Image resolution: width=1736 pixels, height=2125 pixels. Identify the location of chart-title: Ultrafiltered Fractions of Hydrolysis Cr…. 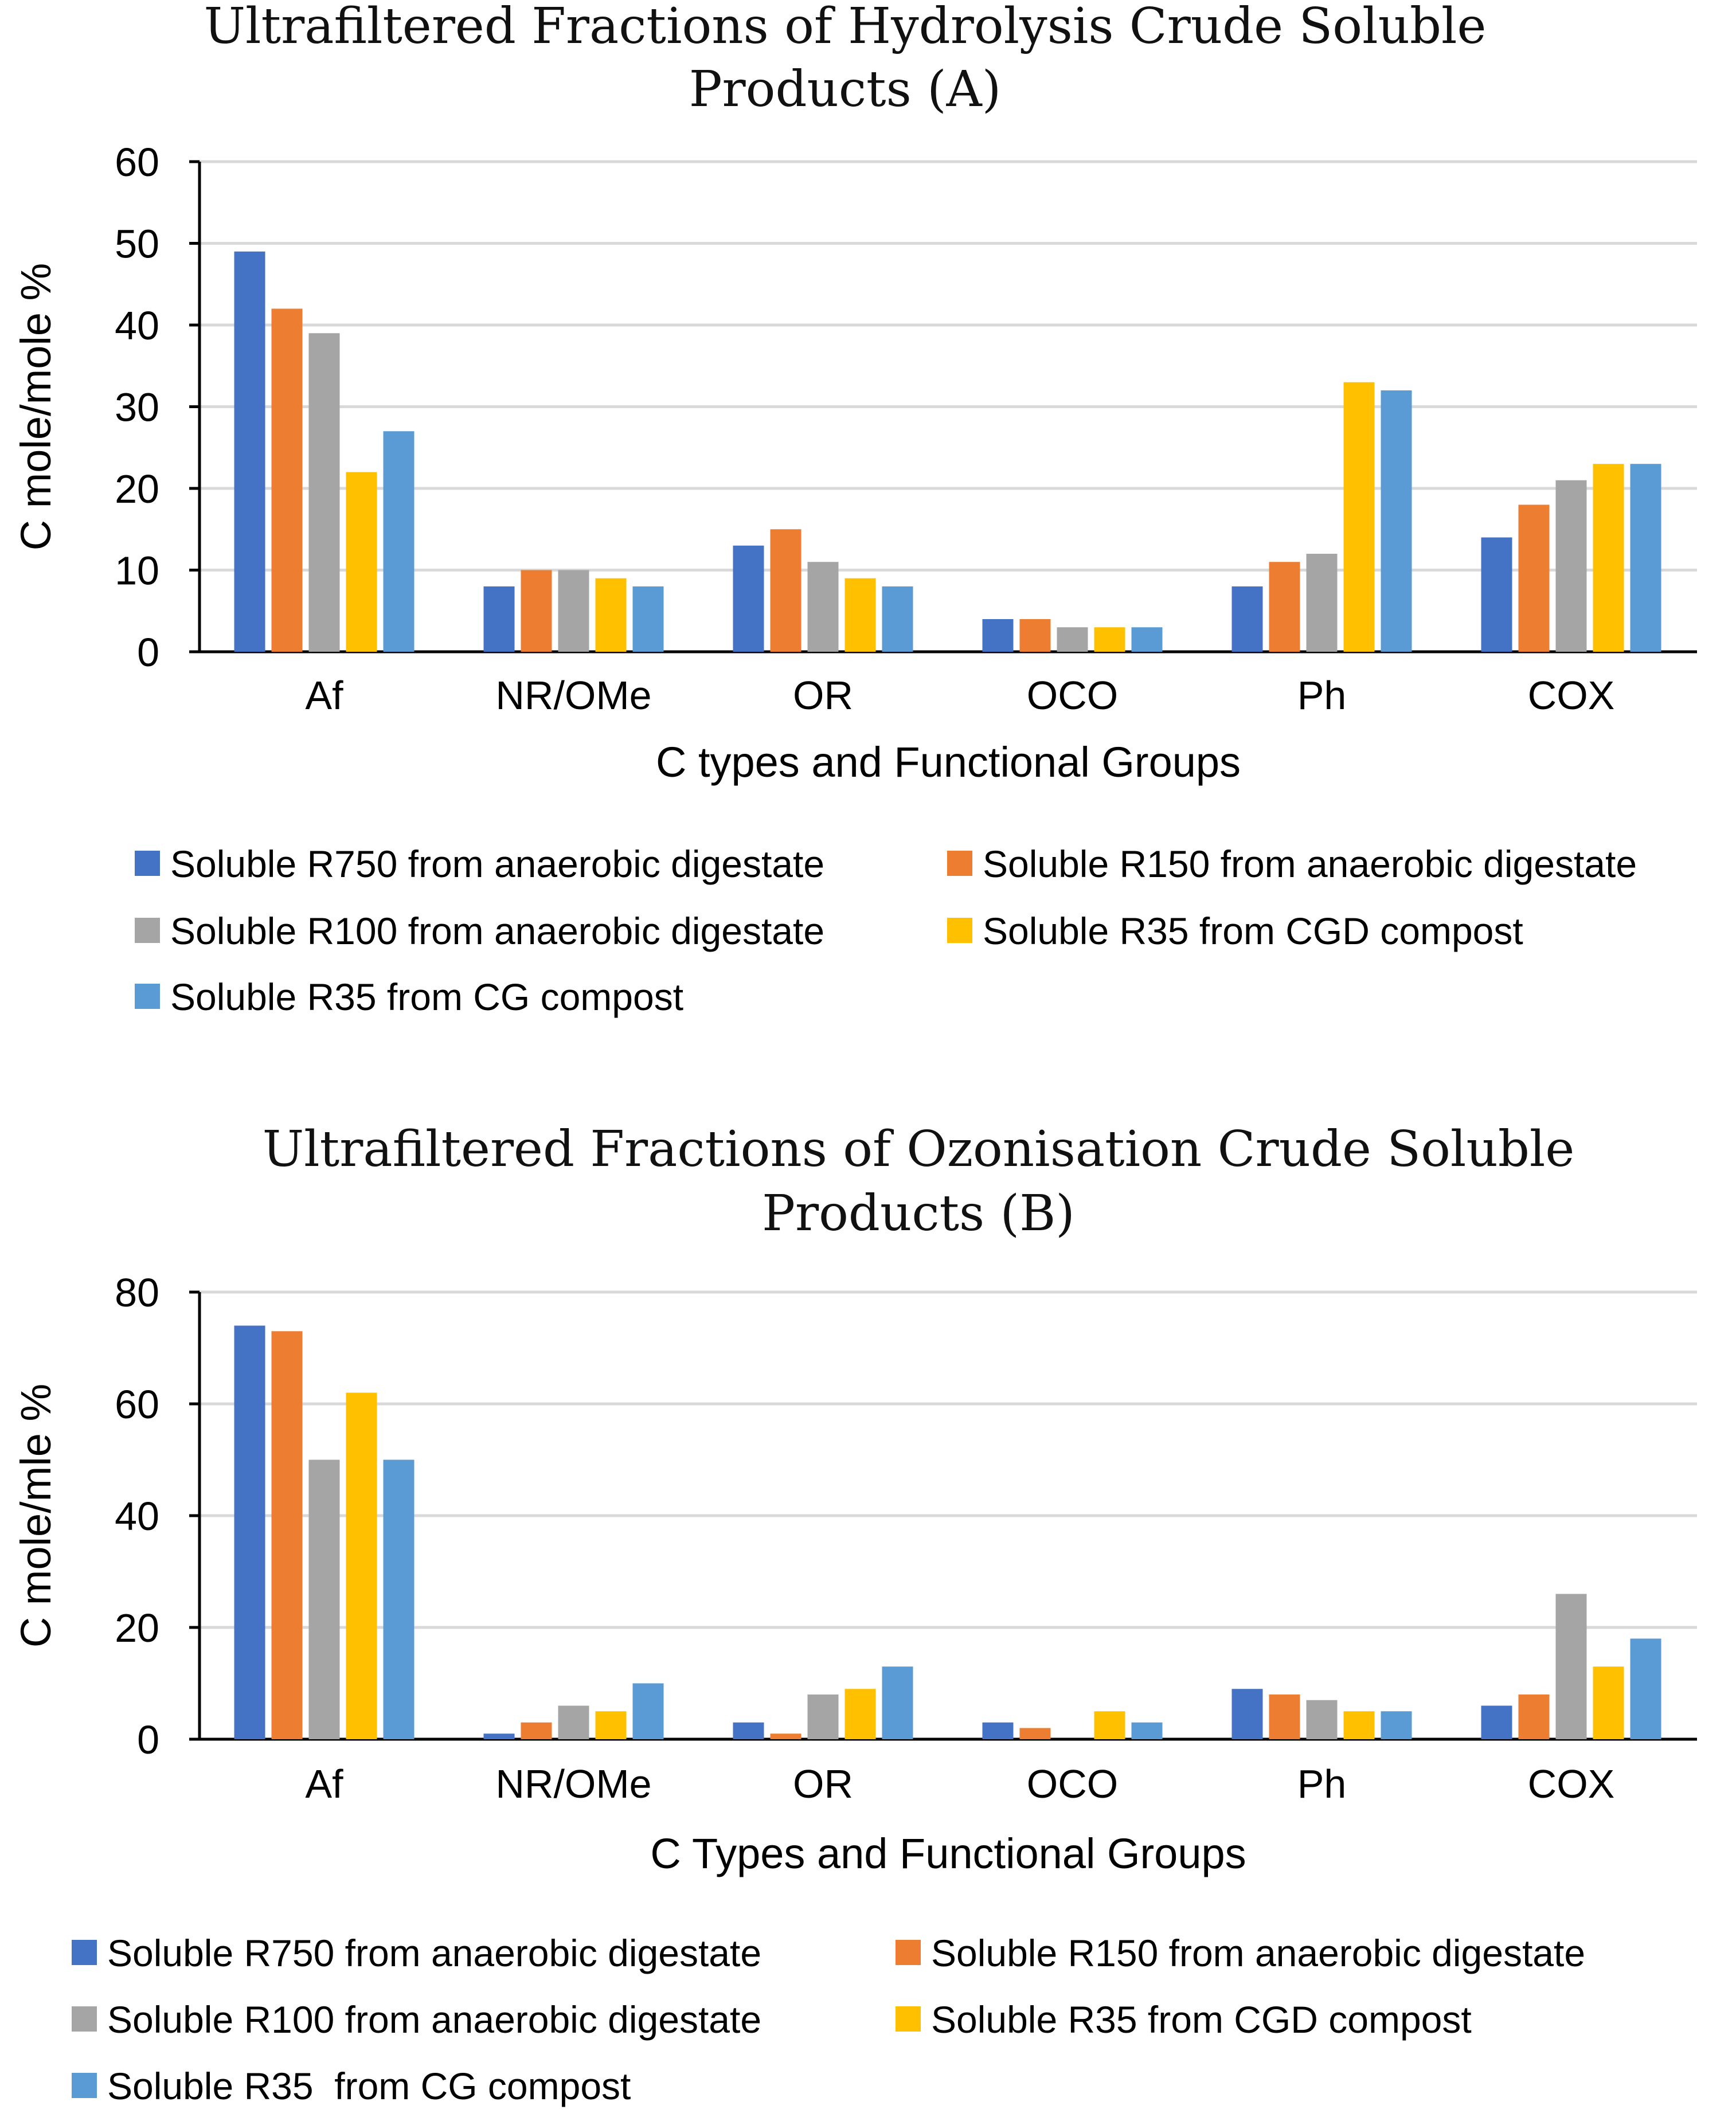
(845, 28).